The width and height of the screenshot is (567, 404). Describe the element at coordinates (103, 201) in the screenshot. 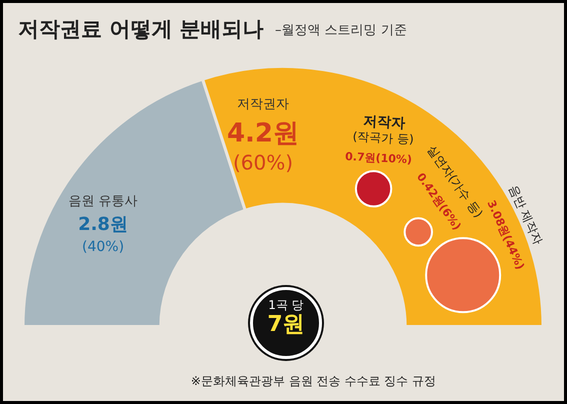

I see `slice-label: 음원 유통사` at that location.